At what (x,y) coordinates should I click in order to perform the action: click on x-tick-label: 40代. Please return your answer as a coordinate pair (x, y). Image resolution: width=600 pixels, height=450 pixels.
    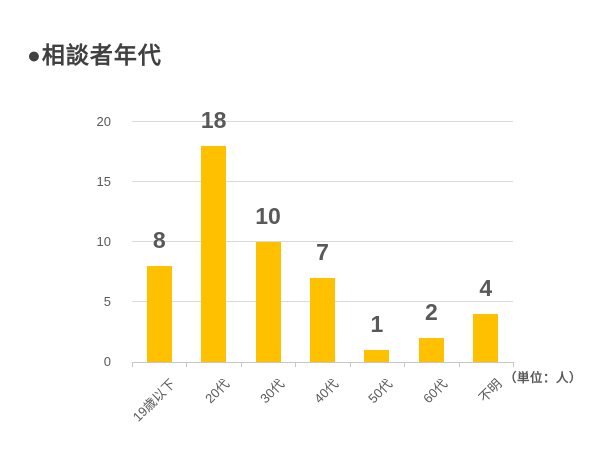
    Looking at the image, I should click on (326, 391).